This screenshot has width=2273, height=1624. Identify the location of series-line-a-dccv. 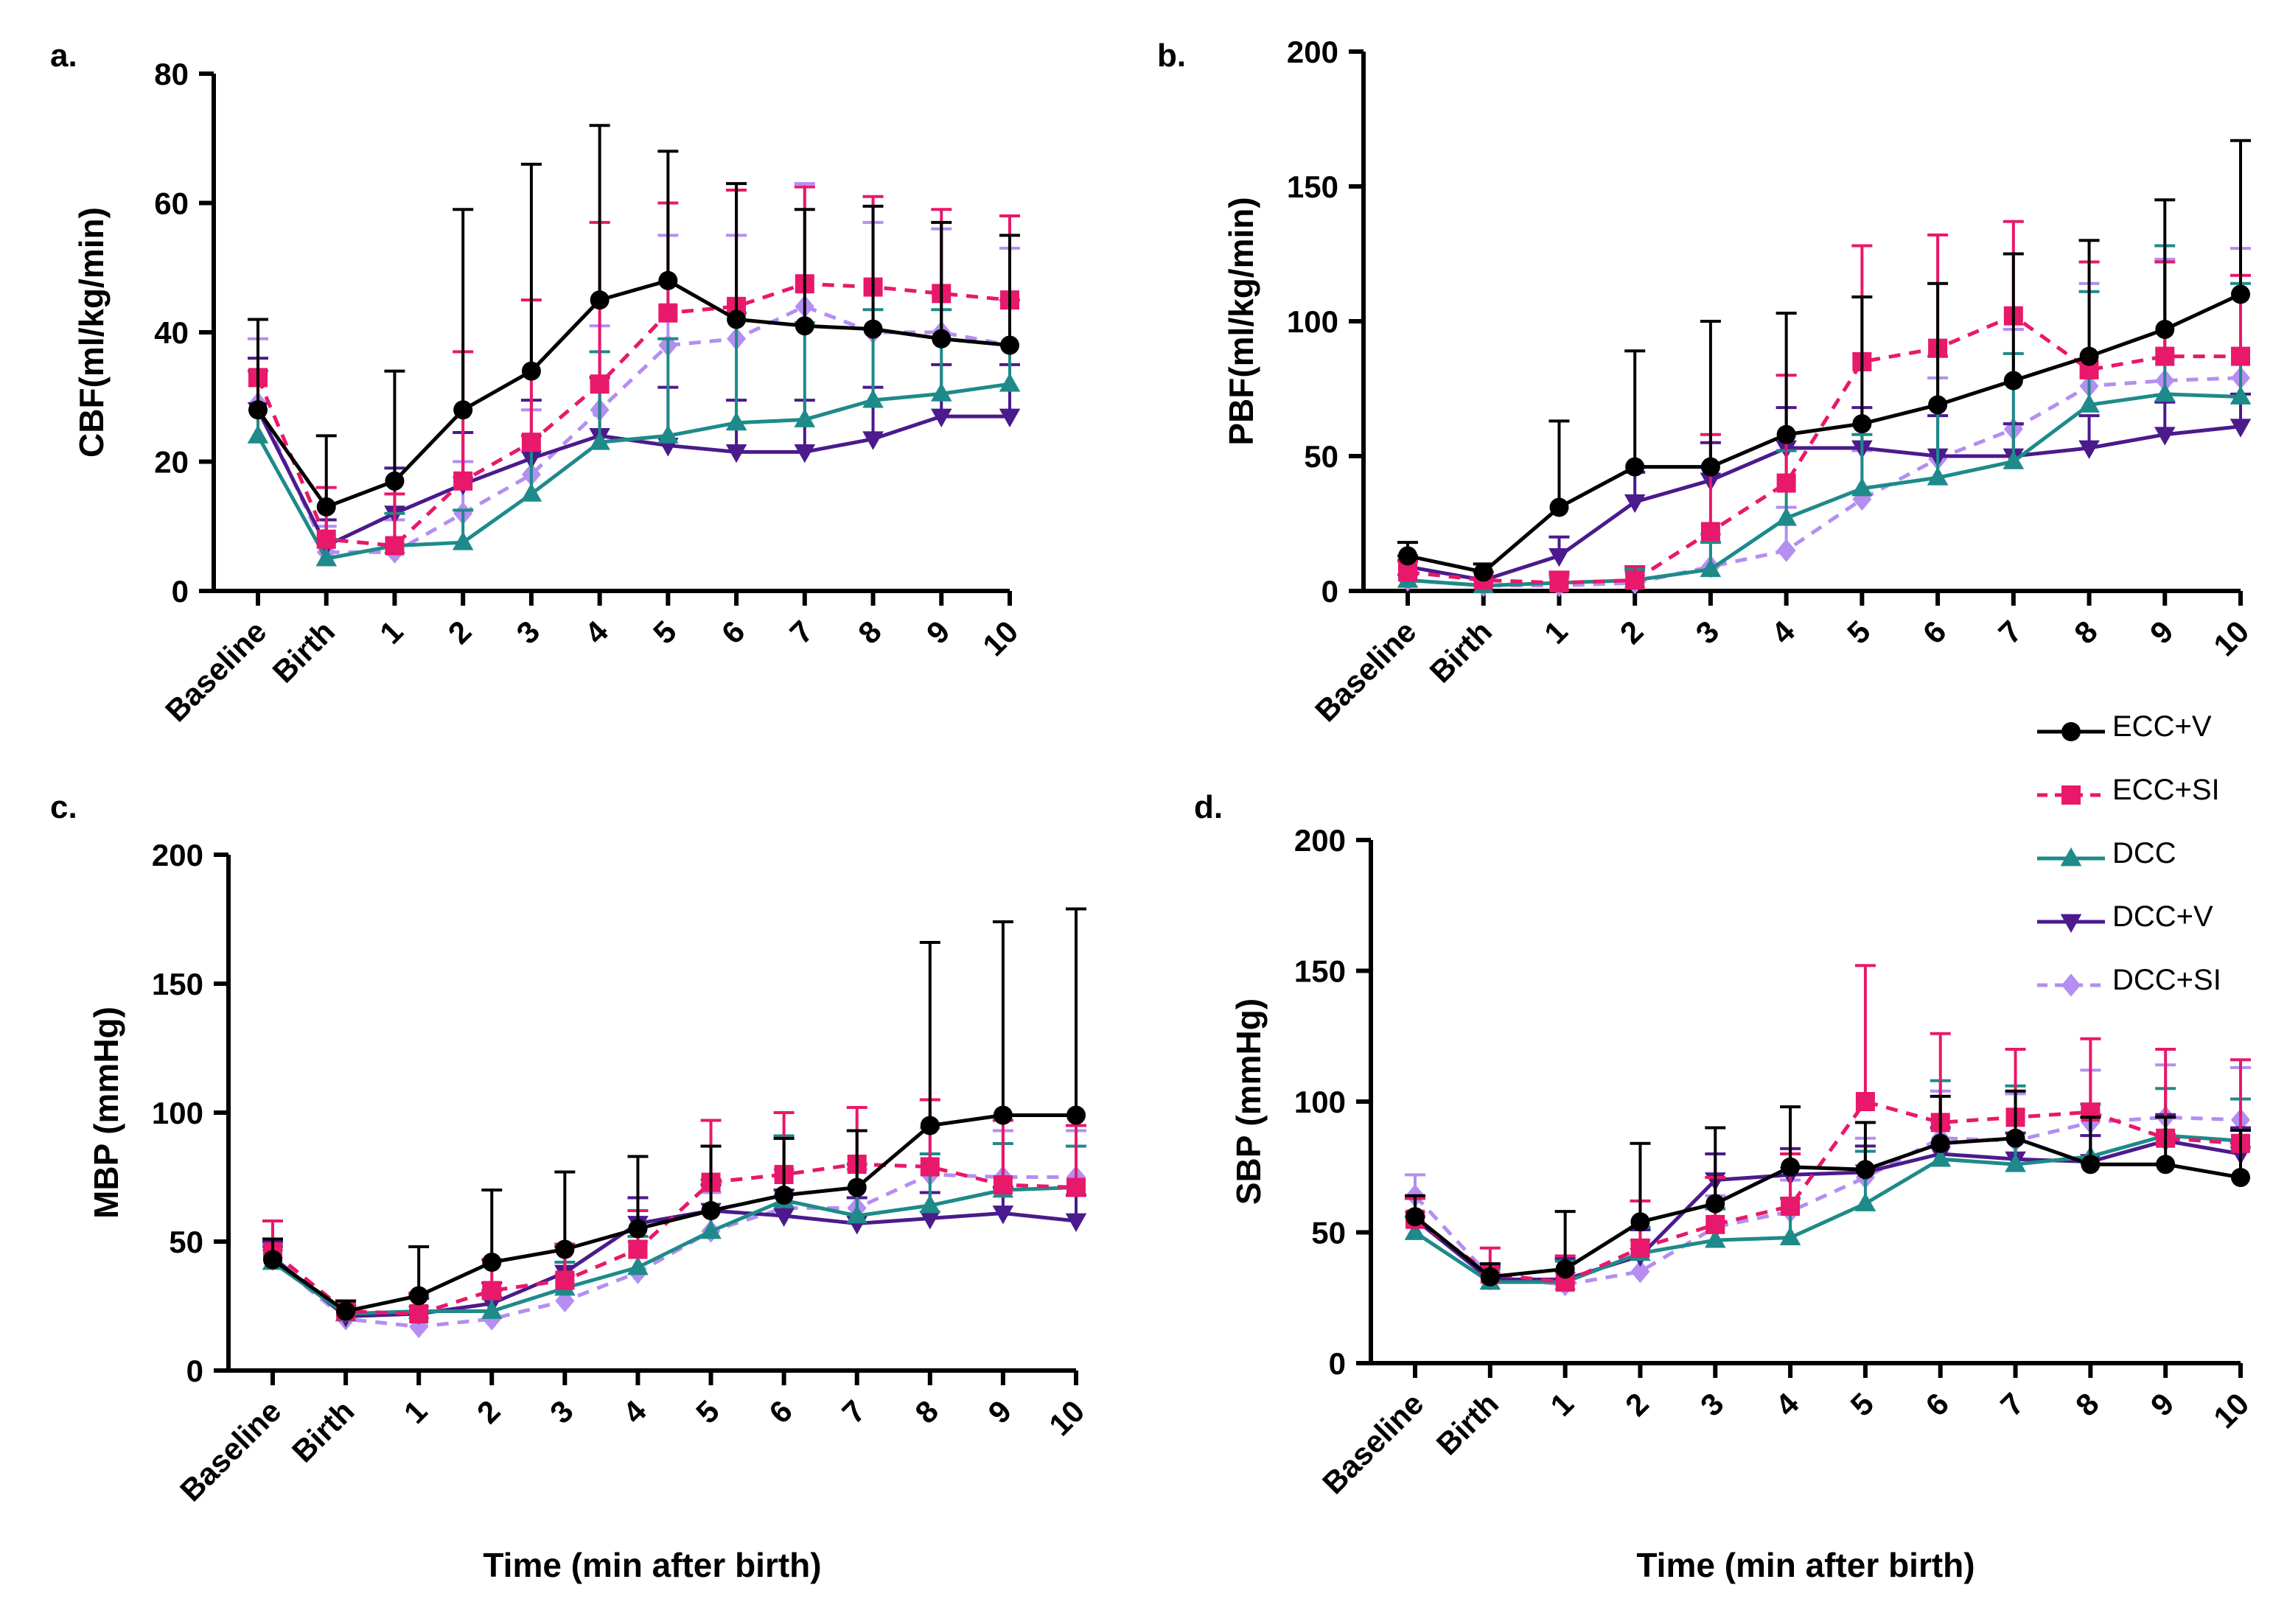
(633, 479).